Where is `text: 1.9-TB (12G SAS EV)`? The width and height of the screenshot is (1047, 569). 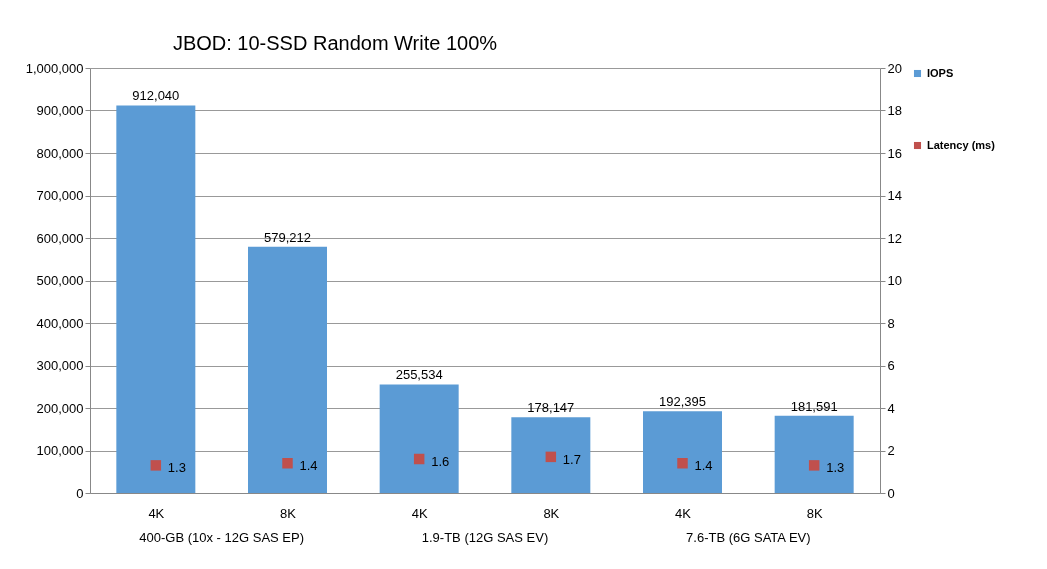 text: 1.9-TB (12G SAS EV) is located at coordinates (485, 537).